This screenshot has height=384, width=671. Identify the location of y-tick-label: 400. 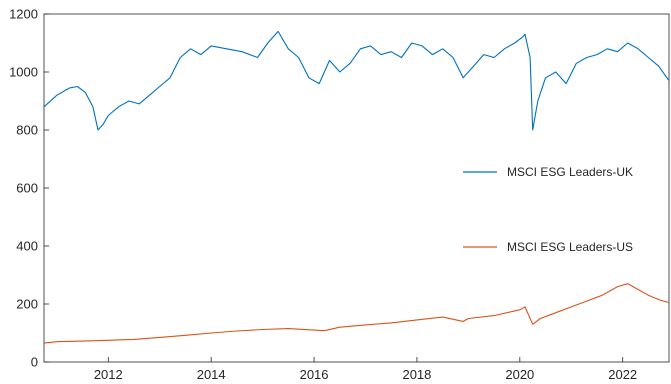
(27, 246).